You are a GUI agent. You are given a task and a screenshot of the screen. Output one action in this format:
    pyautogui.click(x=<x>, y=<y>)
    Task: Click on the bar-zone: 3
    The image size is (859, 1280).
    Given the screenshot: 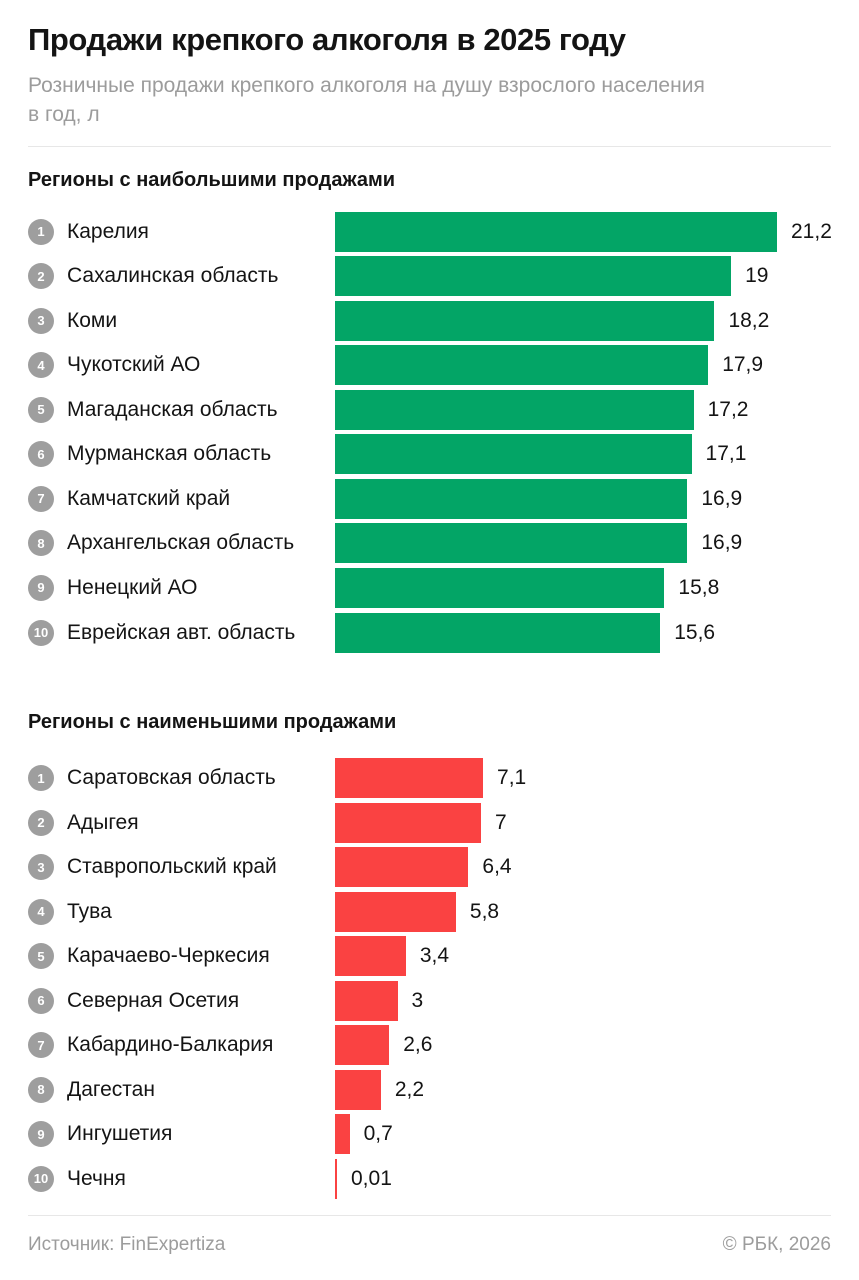 What is the action you would take?
    pyautogui.click(x=583, y=1001)
    